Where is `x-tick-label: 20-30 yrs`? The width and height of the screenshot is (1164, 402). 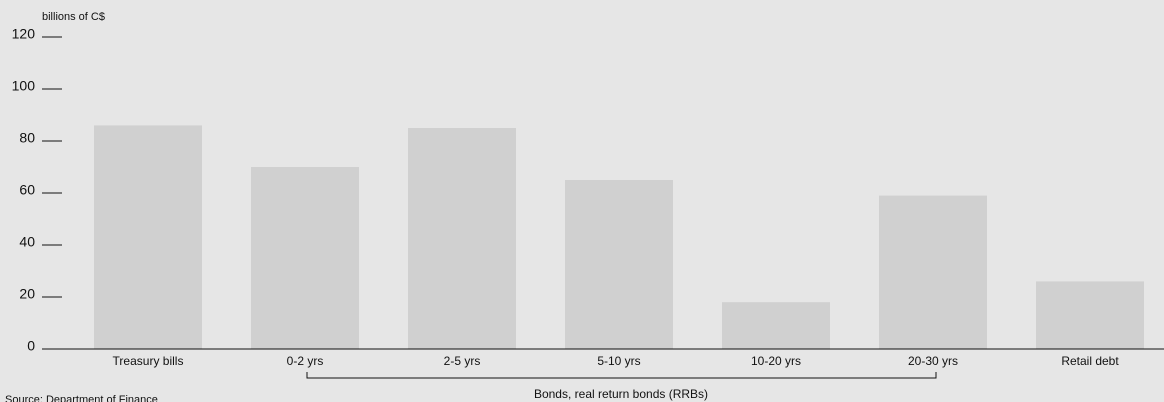 x-tick-label: 20-30 yrs is located at coordinates (933, 361).